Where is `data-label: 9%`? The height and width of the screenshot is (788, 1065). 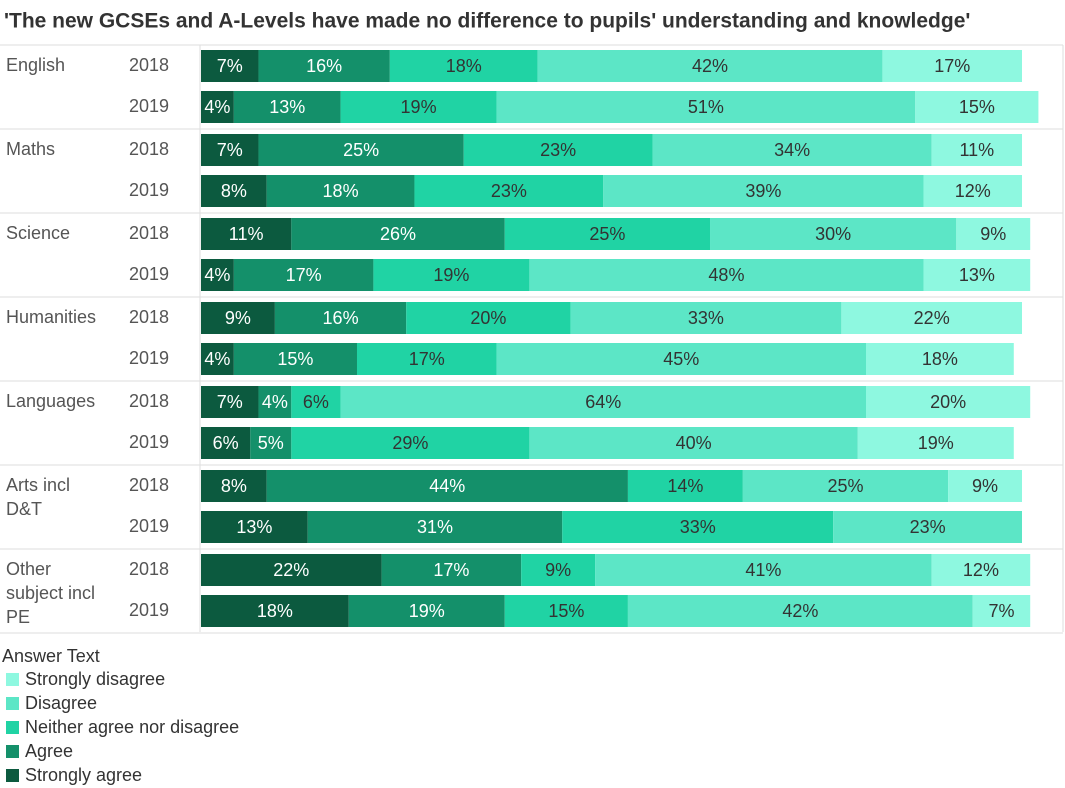
data-label: 9% is located at coordinates (993, 234).